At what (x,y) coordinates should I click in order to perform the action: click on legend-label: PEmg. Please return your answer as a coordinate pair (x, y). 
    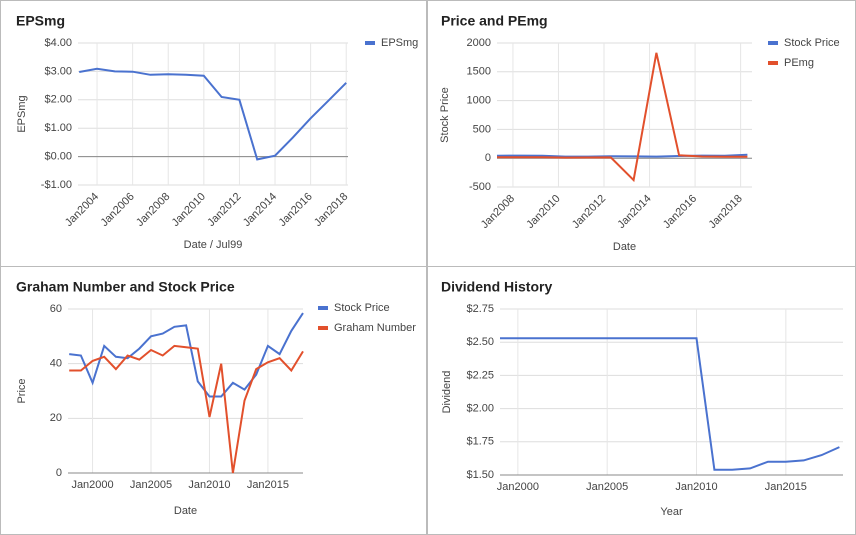
    Looking at the image, I should click on (799, 63).